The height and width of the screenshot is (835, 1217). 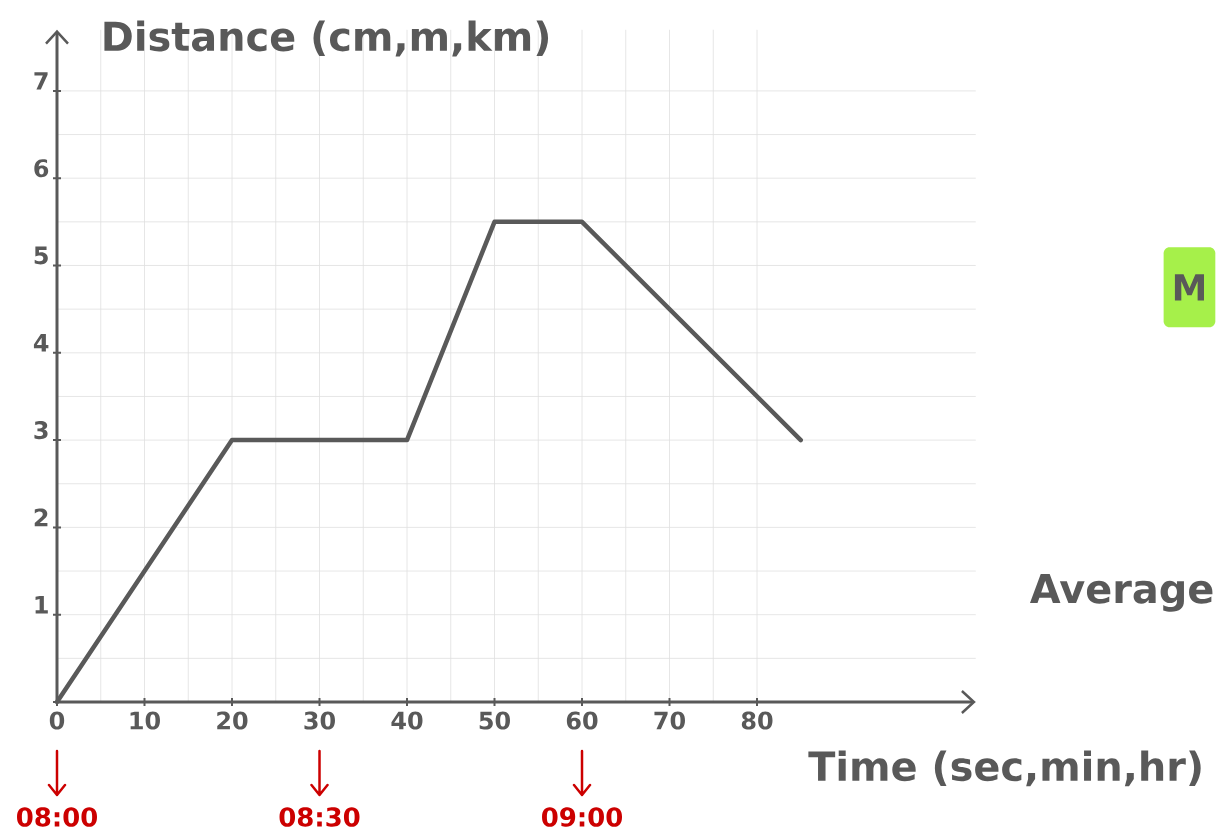 I want to click on x-tick-label: 20, so click(x=232, y=720).